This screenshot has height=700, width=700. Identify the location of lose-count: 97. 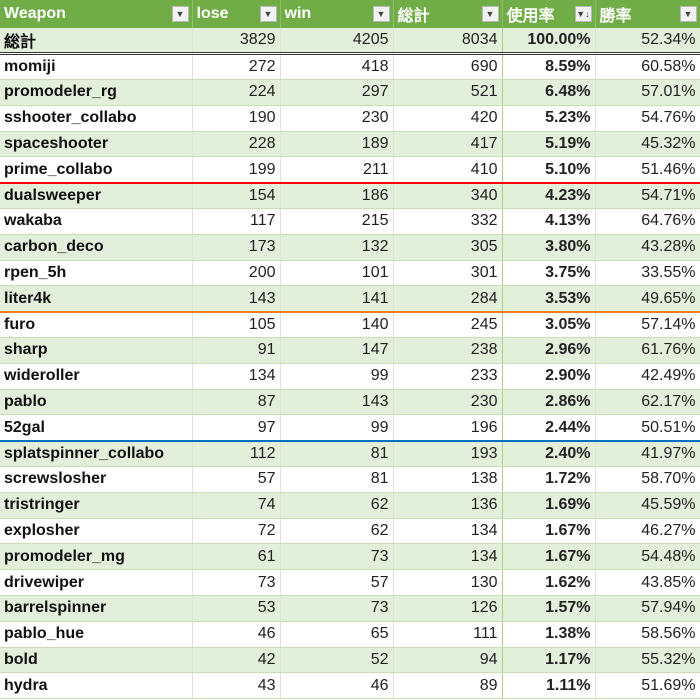
(236, 428).